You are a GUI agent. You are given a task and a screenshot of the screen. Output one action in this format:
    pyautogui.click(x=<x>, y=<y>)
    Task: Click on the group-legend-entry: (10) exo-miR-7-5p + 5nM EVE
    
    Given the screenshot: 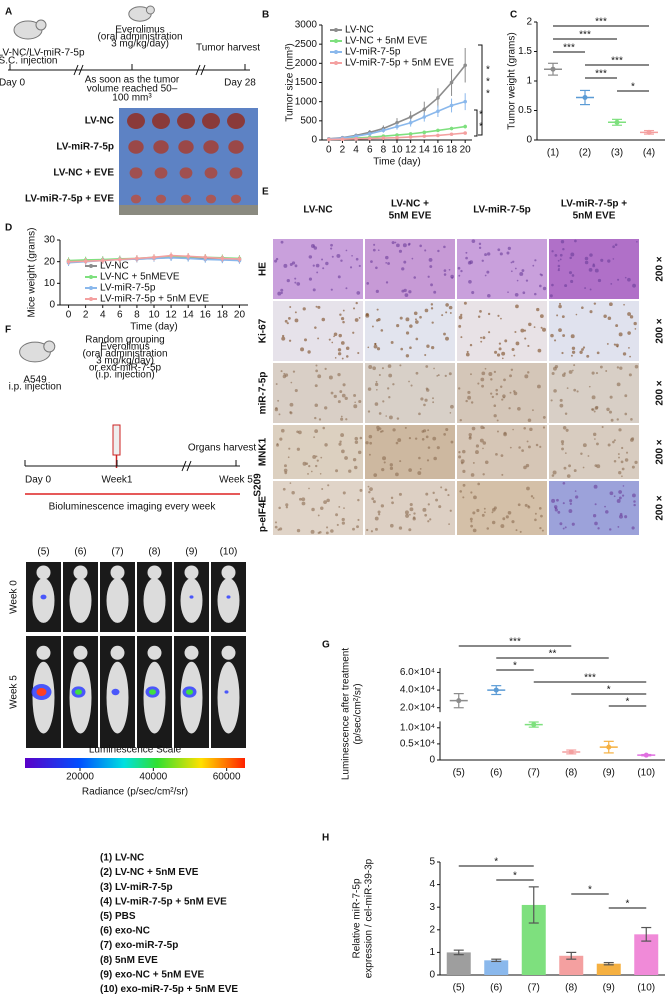 What is the action you would take?
    pyautogui.click(x=169, y=989)
    